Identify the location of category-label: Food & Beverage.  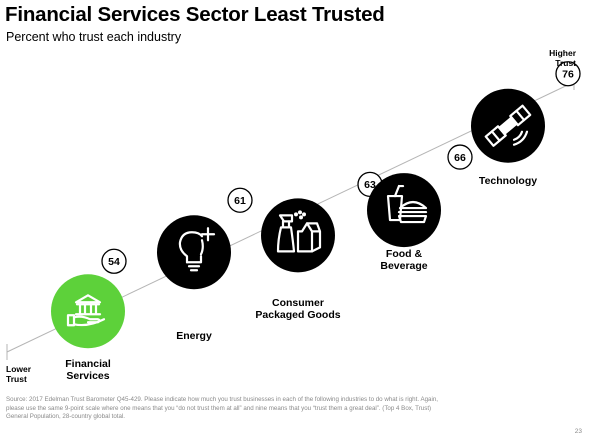
(404, 260).